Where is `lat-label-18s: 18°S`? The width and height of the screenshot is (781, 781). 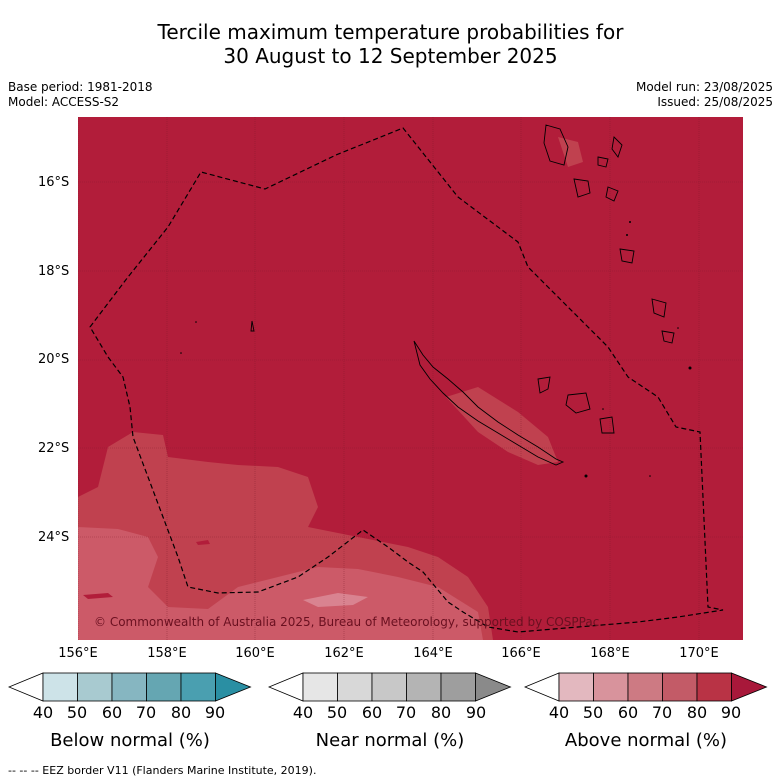 lat-label-18s: 18°S is located at coordinates (54, 271).